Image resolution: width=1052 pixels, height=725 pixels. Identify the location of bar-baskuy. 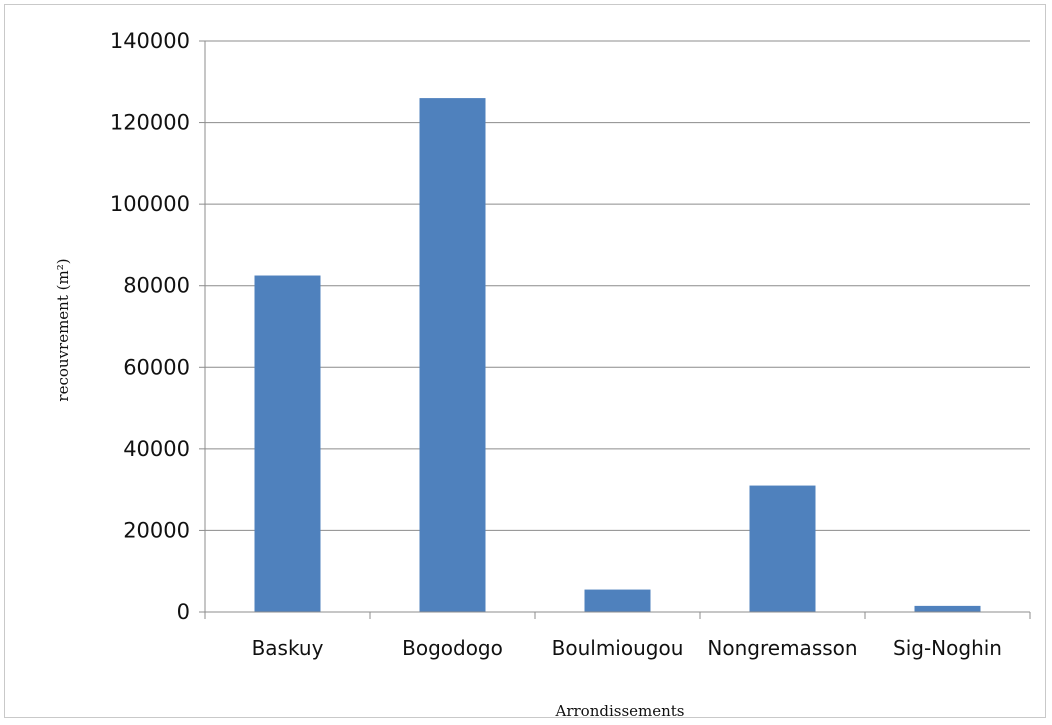
(287, 443).